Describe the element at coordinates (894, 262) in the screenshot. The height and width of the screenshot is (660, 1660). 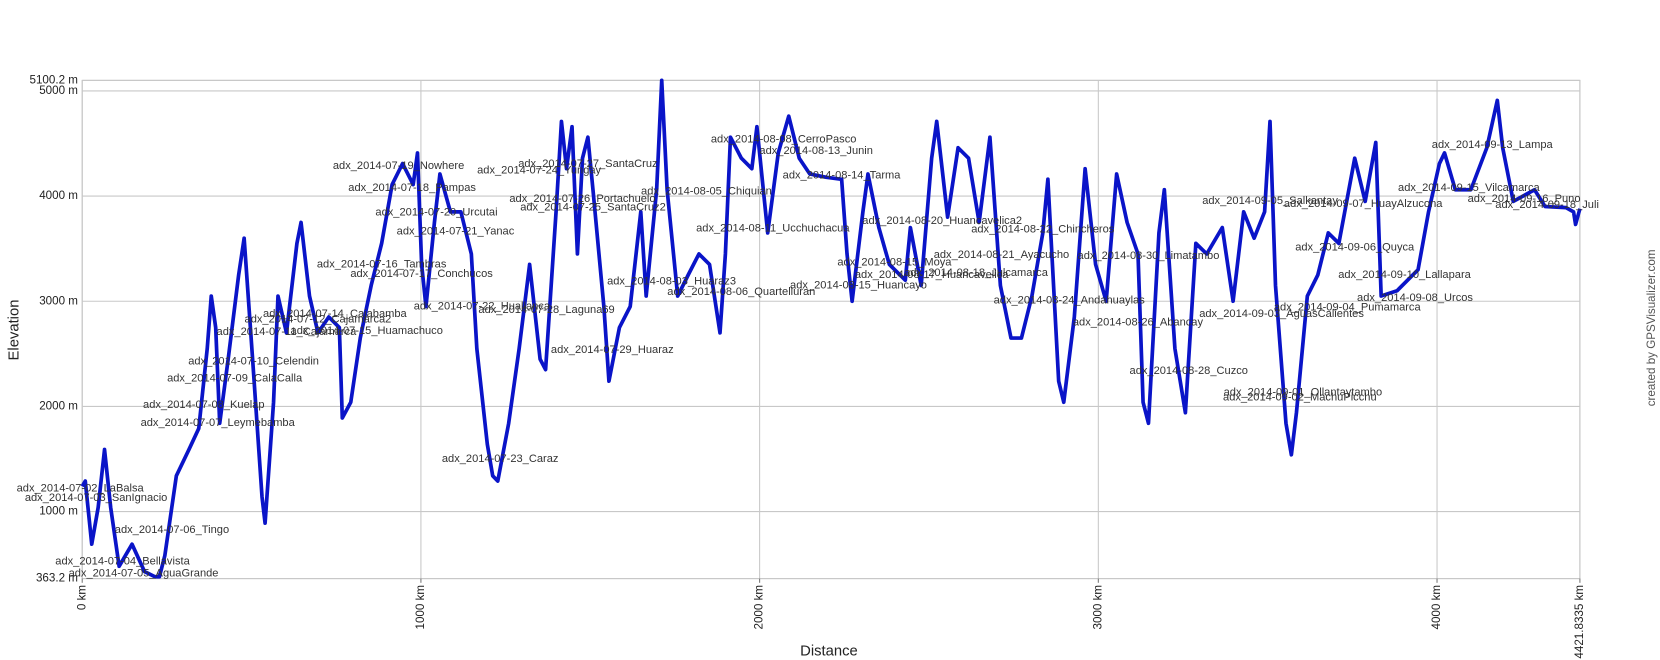
I see `waypoint-label: adx_2014-08-15_Moya` at that location.